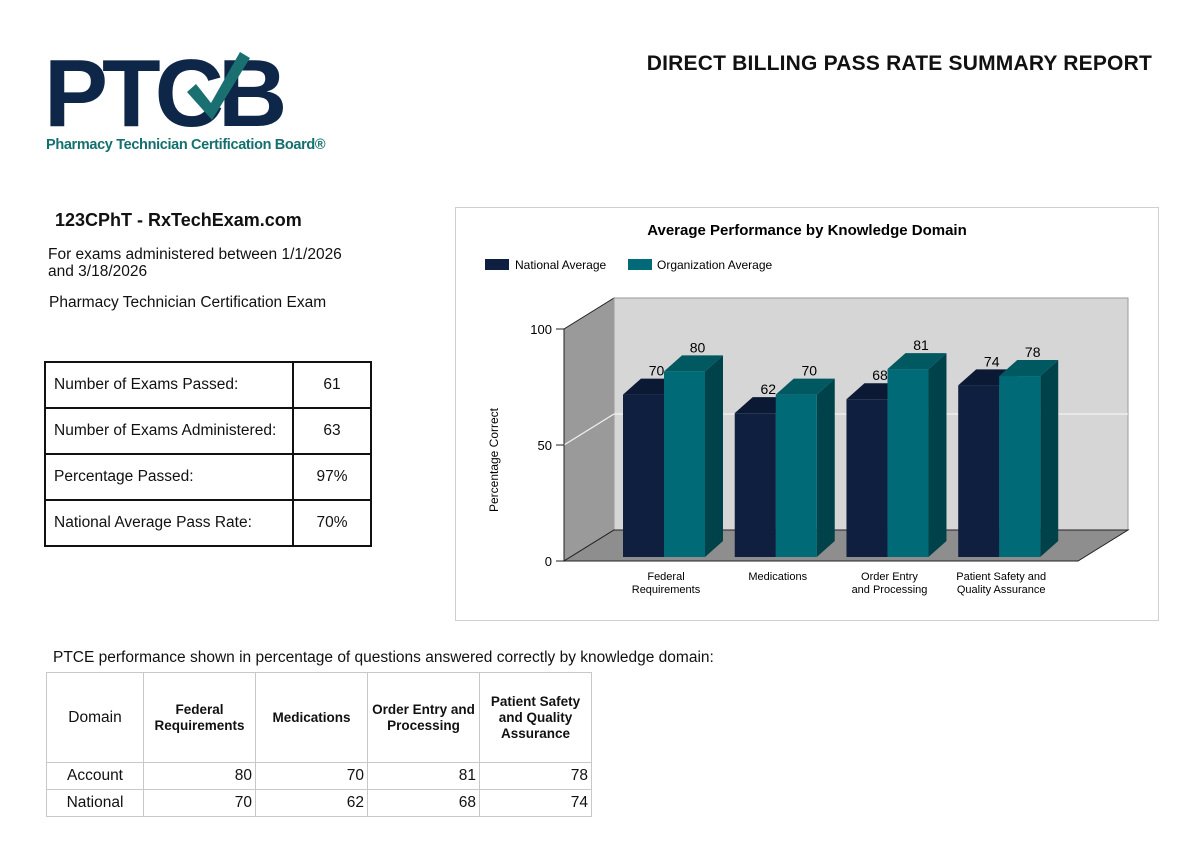  What do you see at coordinates (311, 803) in the screenshot?
I see `table-cell: 62` at bounding box center [311, 803].